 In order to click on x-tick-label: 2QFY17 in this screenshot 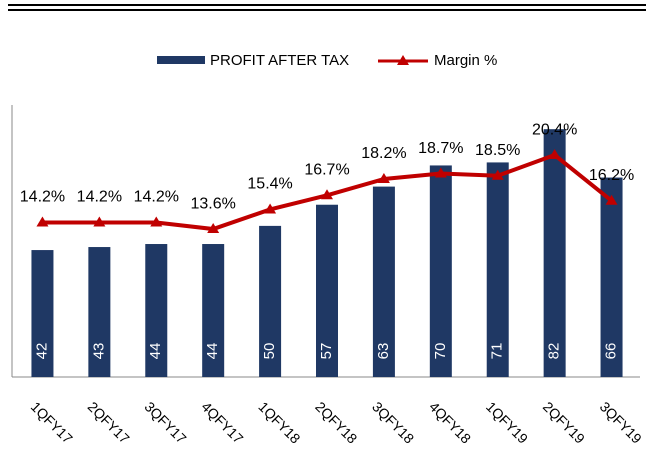, I will do `click(109, 422)`.